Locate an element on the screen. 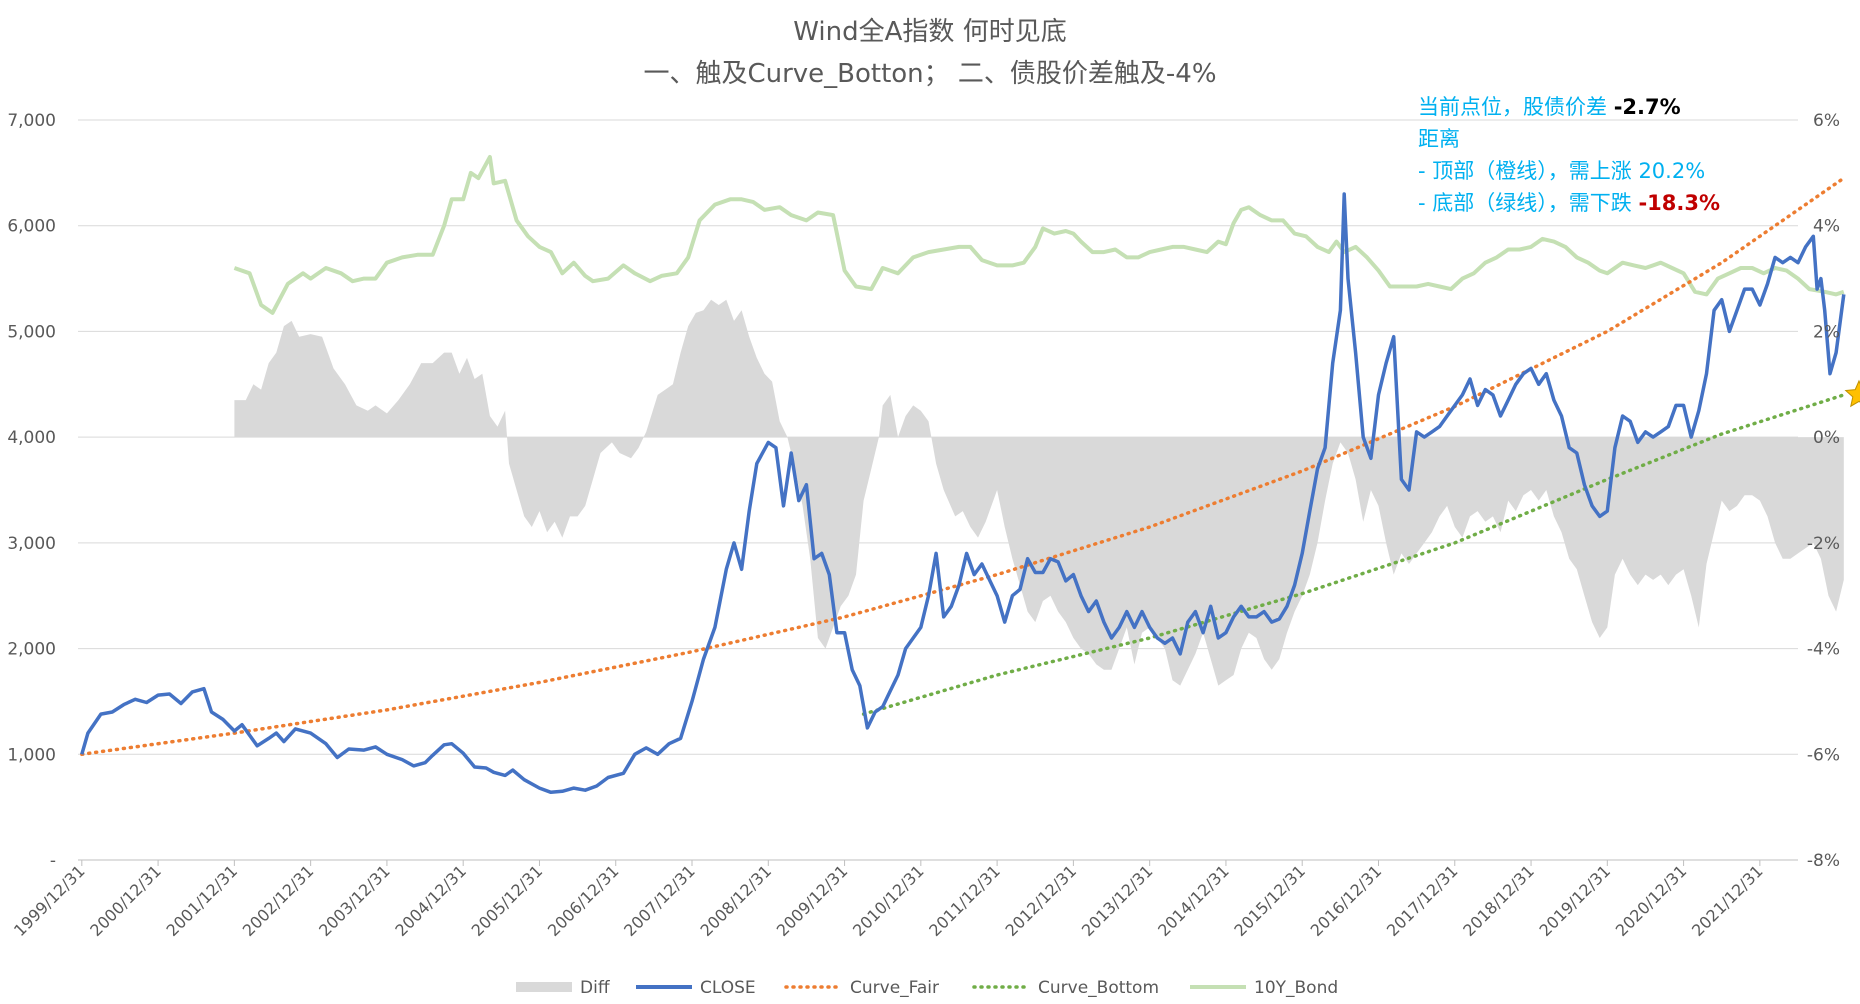  x-tick-label: 2003/12/31 is located at coordinates (354, 900).